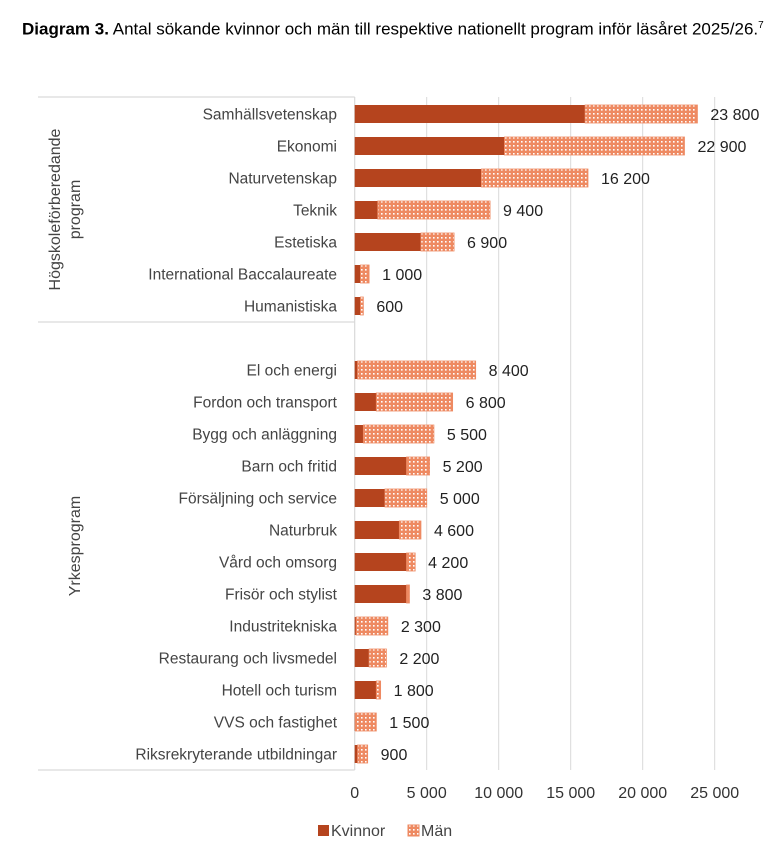 This screenshot has width=782, height=854. What do you see at coordinates (413, 830) in the screenshot?
I see `legend-swatch-man` at bounding box center [413, 830].